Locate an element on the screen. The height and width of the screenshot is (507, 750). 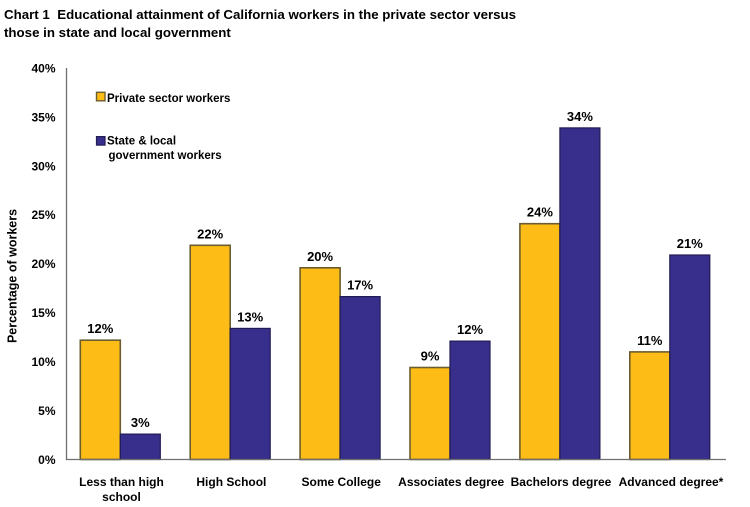
svg-text: Advanced degree* is located at coordinates (671, 482).